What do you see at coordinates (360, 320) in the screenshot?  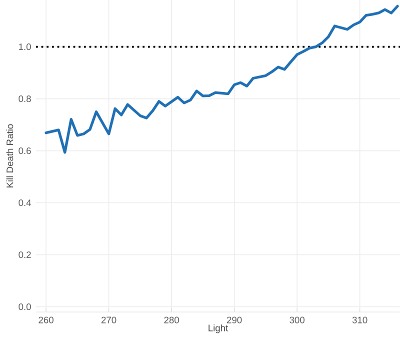 I see `x-tick-label: 310` at bounding box center [360, 320].